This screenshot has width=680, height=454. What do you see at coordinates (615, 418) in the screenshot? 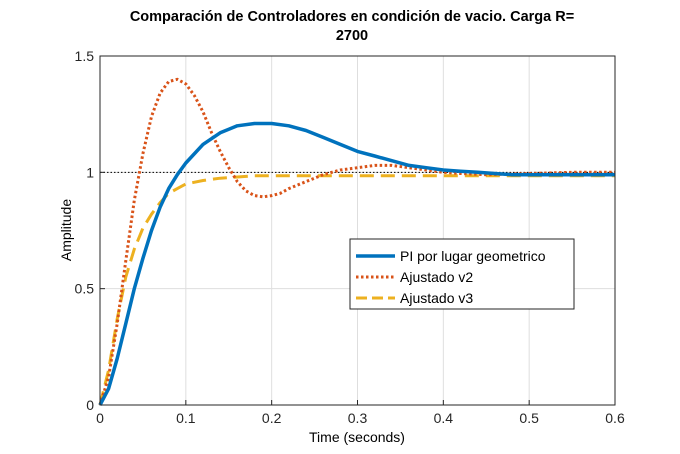
I see `x-tick-label: 0.6` at bounding box center [615, 418].